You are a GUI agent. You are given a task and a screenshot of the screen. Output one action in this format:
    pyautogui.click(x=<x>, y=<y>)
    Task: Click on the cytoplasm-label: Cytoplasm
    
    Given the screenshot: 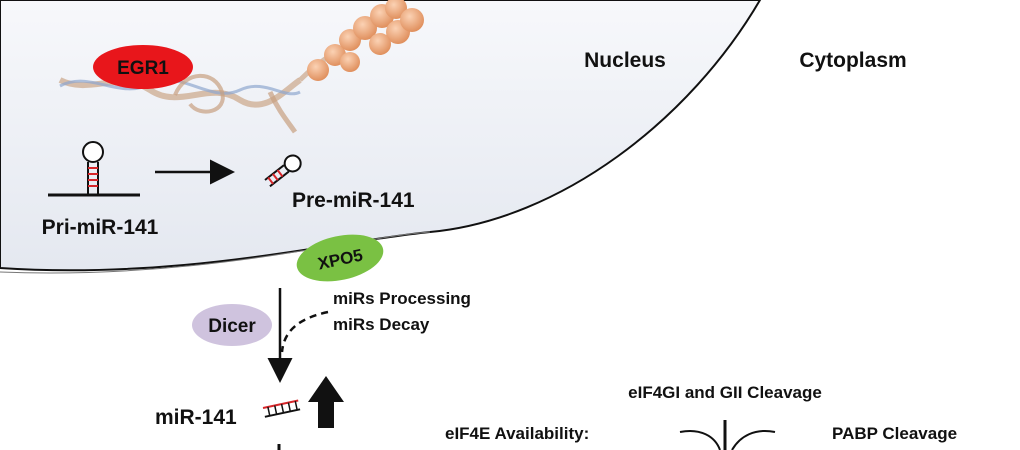 What is the action you would take?
    pyautogui.click(x=852, y=60)
    